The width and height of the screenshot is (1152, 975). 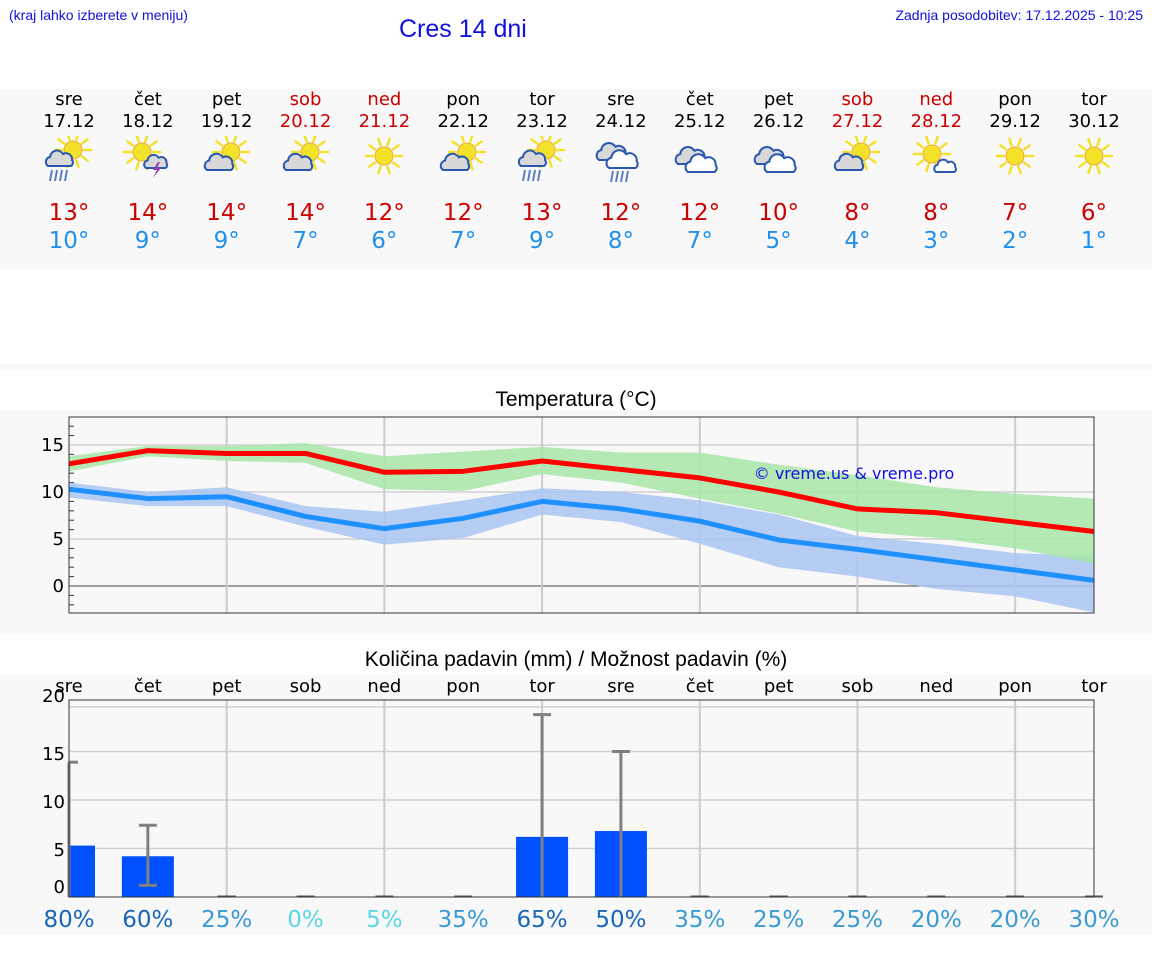 What do you see at coordinates (463, 121) in the screenshot?
I see `day-date: 22.12` at bounding box center [463, 121].